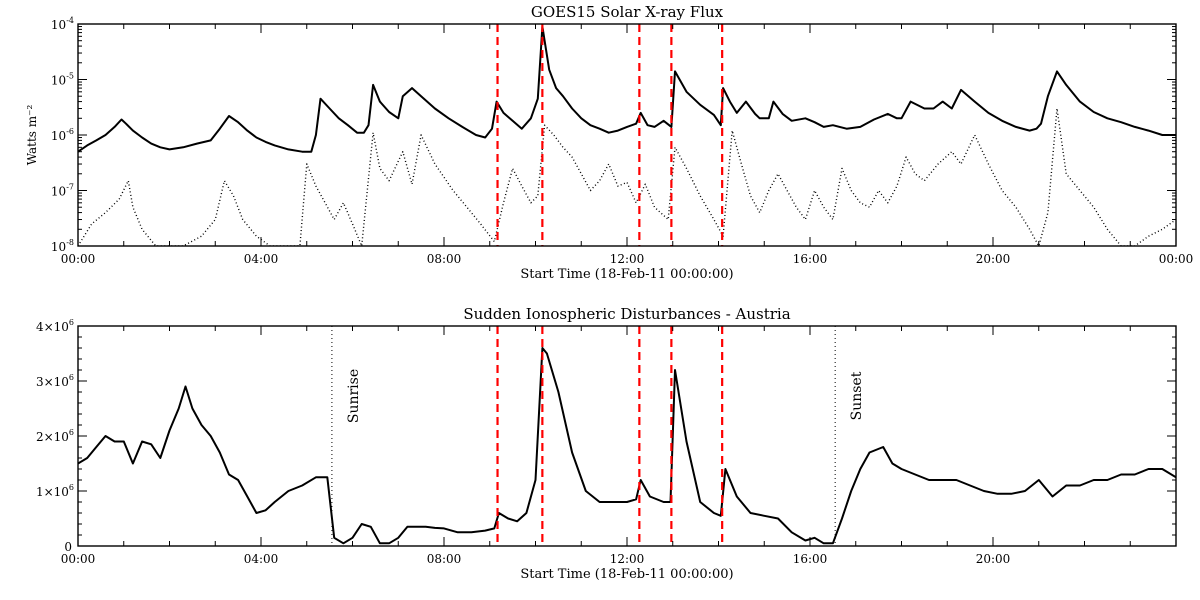  Describe the element at coordinates (68, 547) in the screenshot. I see `y-tick-label: 0` at that location.